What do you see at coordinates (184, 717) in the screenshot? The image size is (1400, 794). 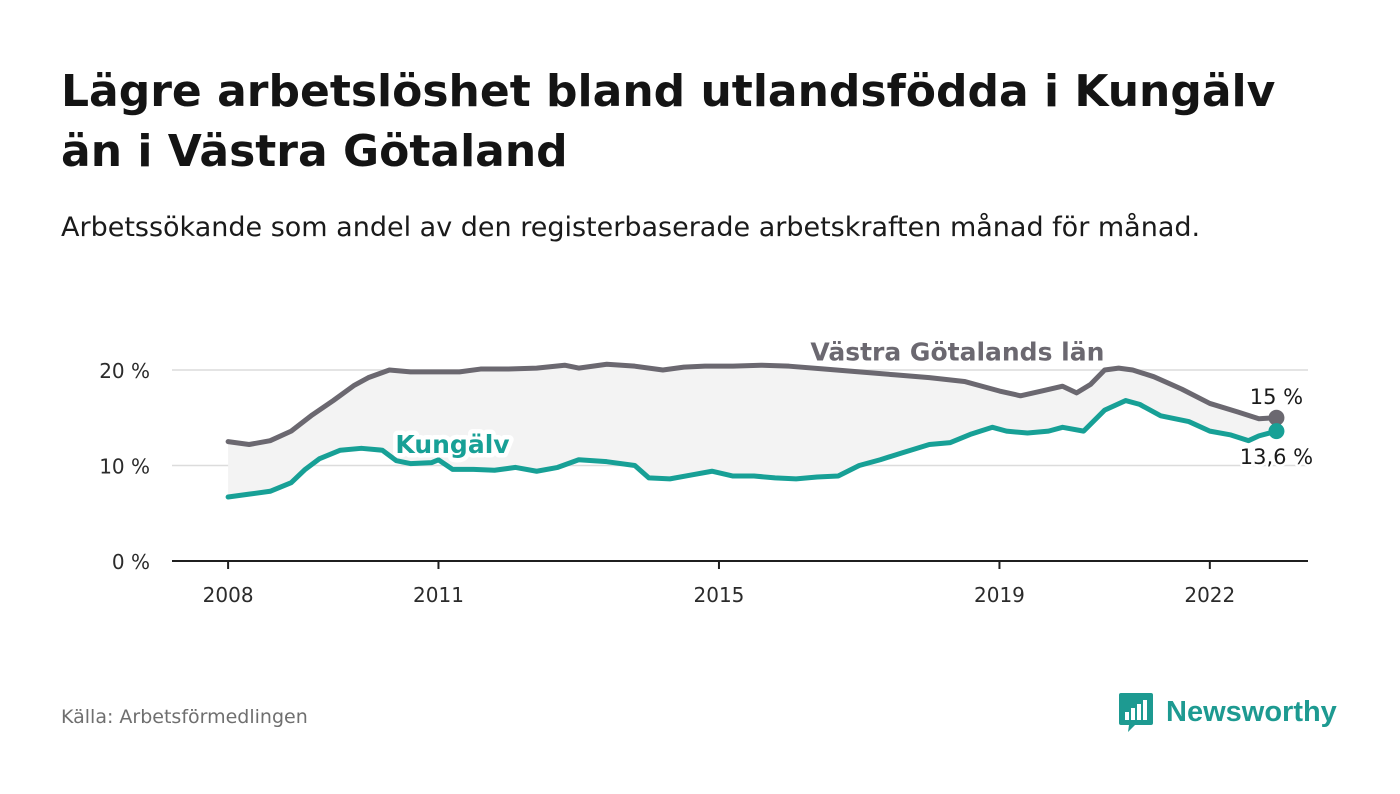 I see `source-note: Källa: Arbetsförmedlingen` at bounding box center [184, 717].